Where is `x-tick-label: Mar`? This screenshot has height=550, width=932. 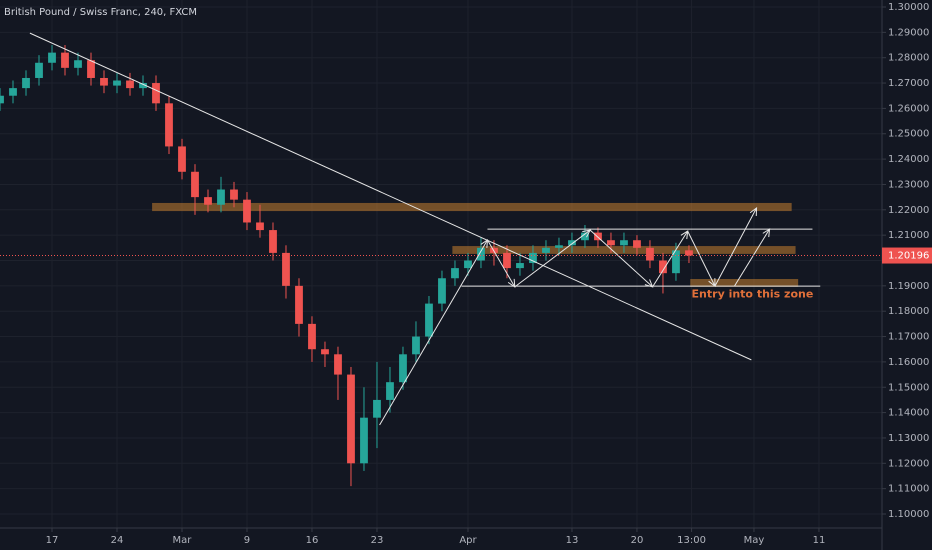 x-tick-label: Mar is located at coordinates (183, 540).